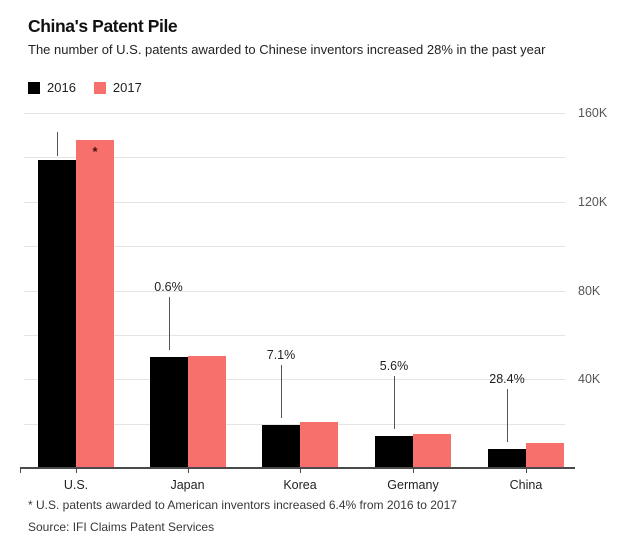  What do you see at coordinates (507, 378) in the screenshot?
I see `annotation-percent-label: 28.4%` at bounding box center [507, 378].